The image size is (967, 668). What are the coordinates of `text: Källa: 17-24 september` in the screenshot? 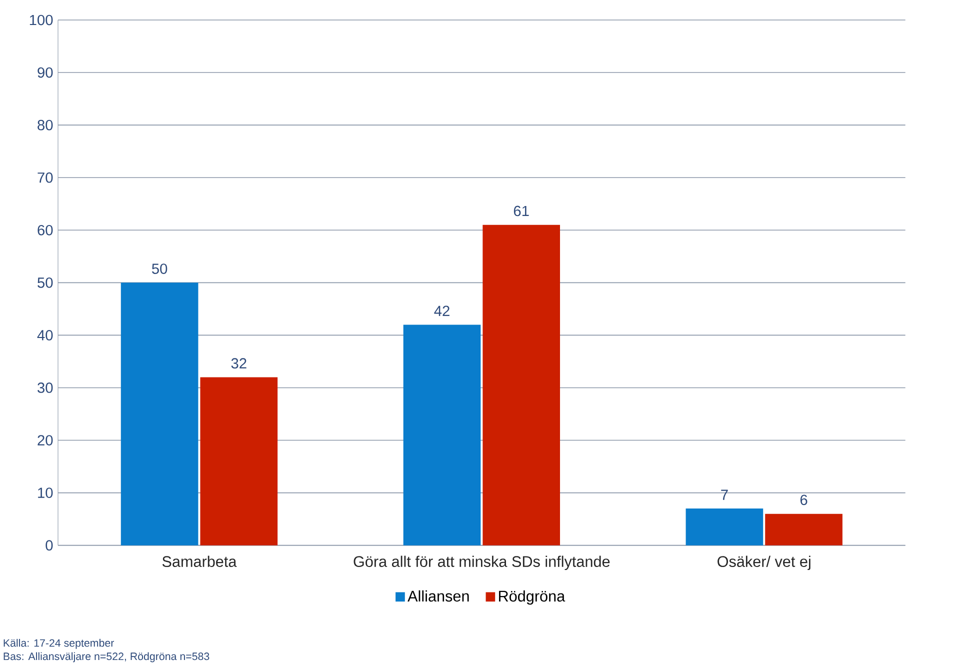 It's located at (59, 643).